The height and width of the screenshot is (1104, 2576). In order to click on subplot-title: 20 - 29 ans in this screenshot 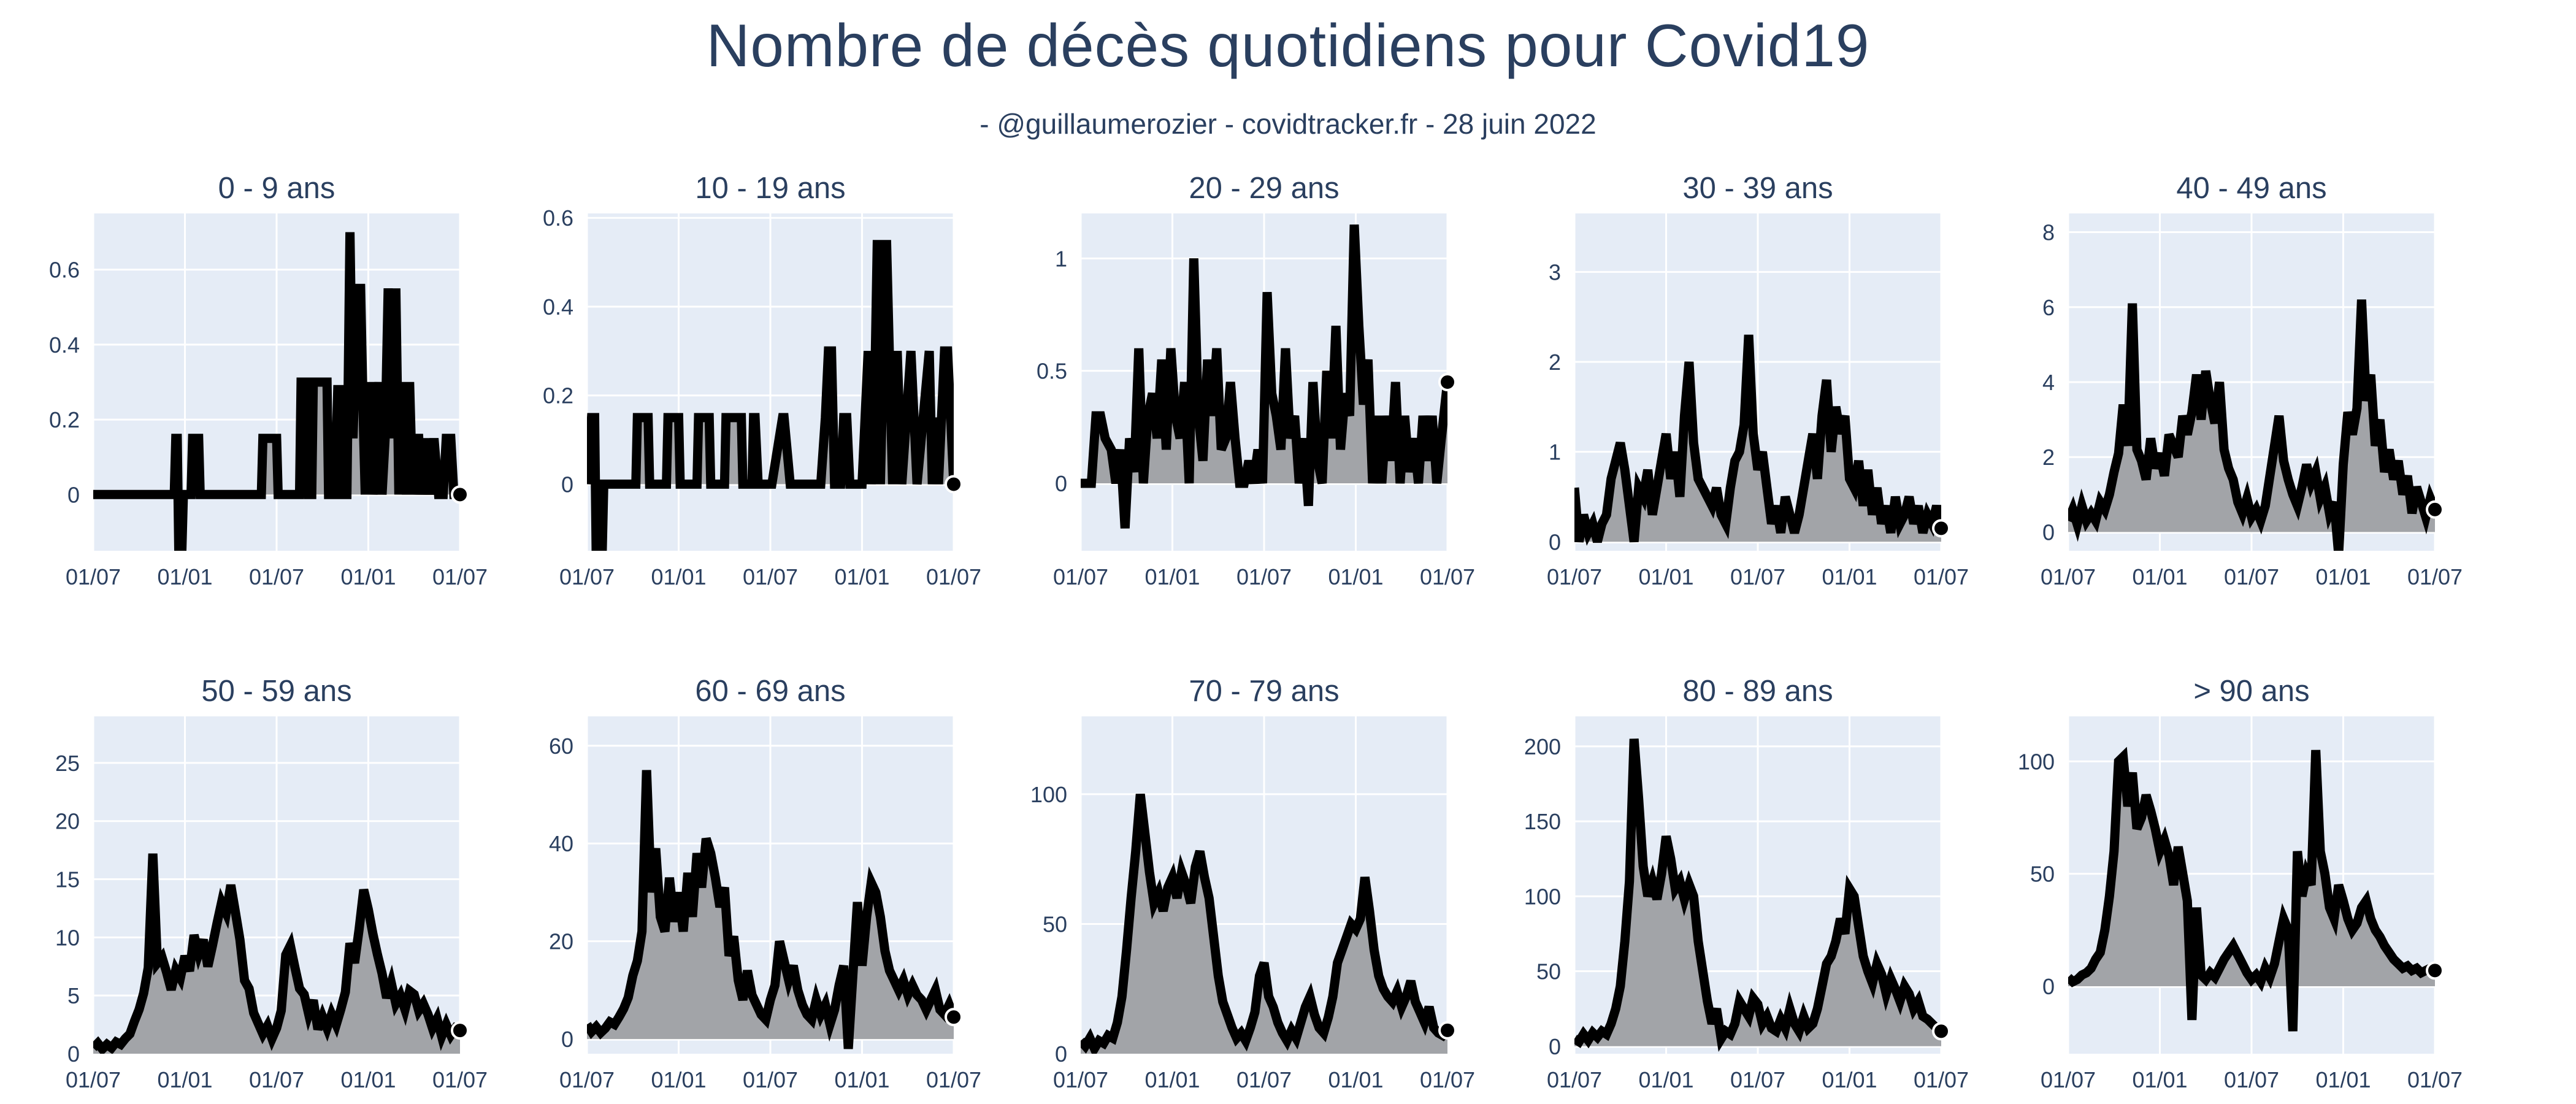, I will do `click(1264, 188)`.